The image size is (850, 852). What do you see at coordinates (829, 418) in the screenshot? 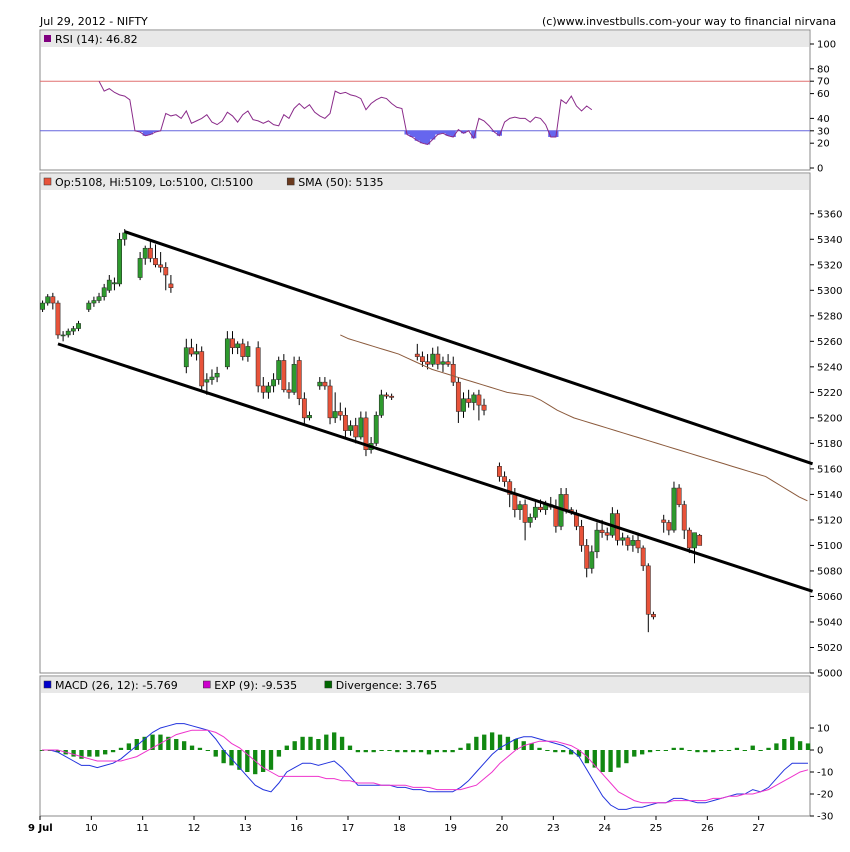
I see `y-tick-label: 5200` at bounding box center [829, 418].